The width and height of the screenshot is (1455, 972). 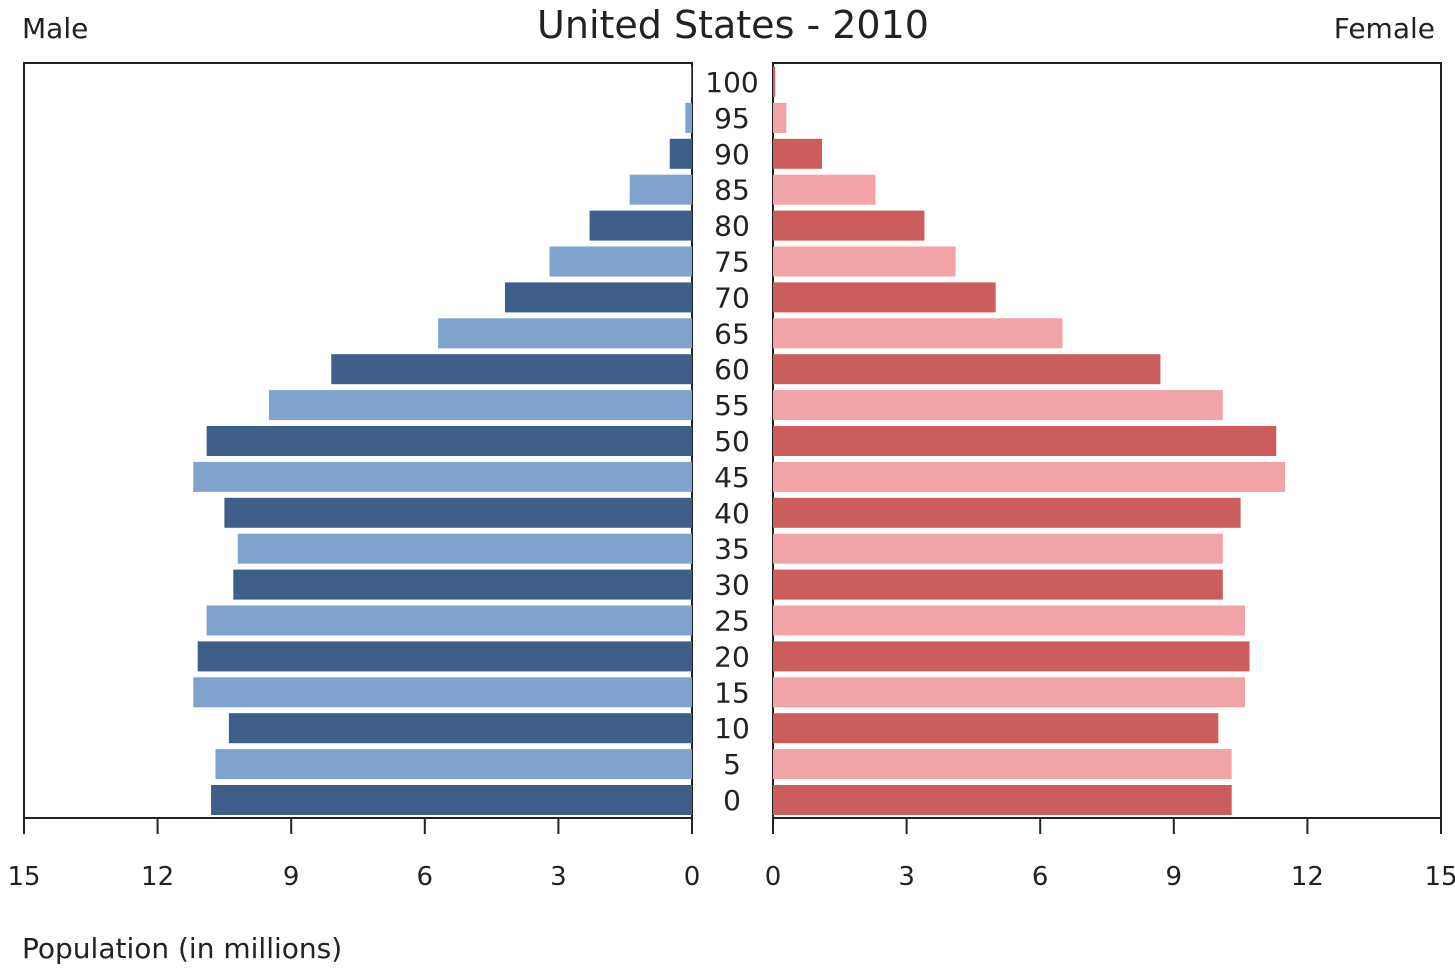 I want to click on age-label-90: 90, so click(x=732, y=154).